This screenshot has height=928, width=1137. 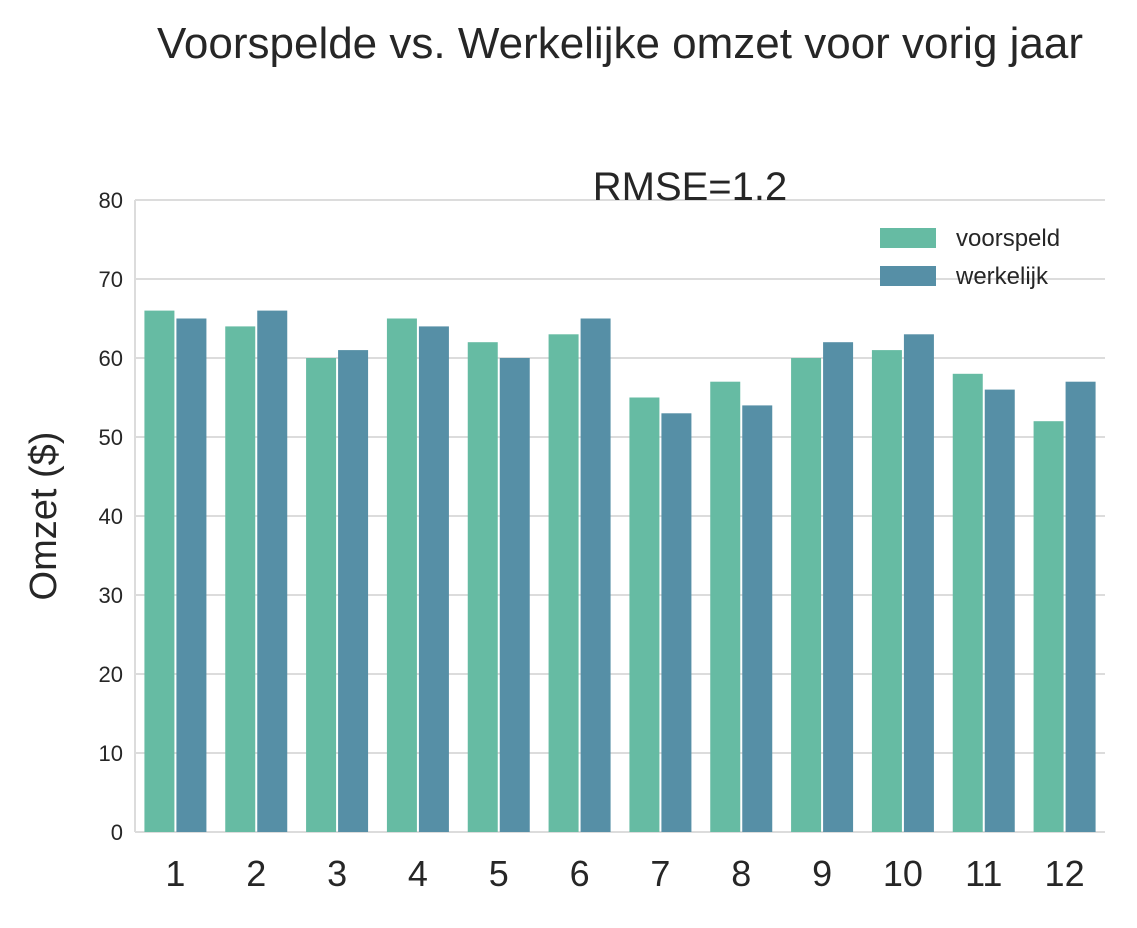 What do you see at coordinates (983, 873) in the screenshot?
I see `x-tick-label: 11` at bounding box center [983, 873].